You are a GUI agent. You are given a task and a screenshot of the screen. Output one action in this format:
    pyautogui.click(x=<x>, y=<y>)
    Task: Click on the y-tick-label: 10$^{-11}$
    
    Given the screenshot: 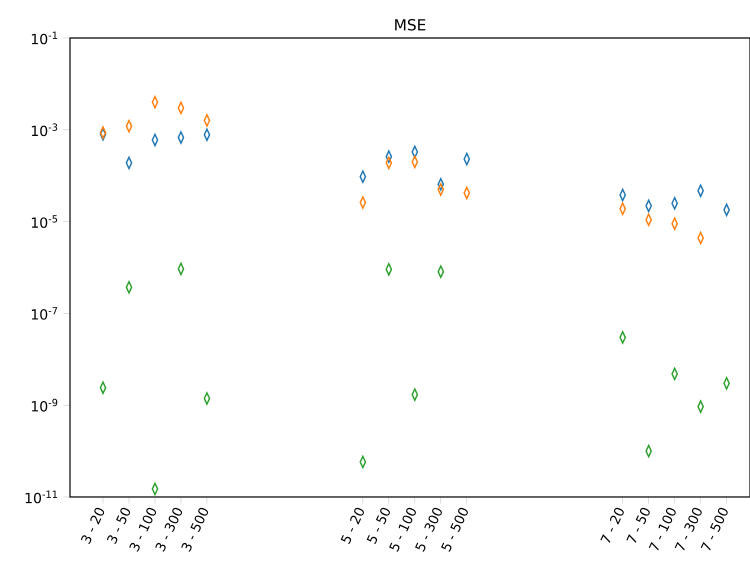 What is the action you would take?
    pyautogui.click(x=42, y=497)
    